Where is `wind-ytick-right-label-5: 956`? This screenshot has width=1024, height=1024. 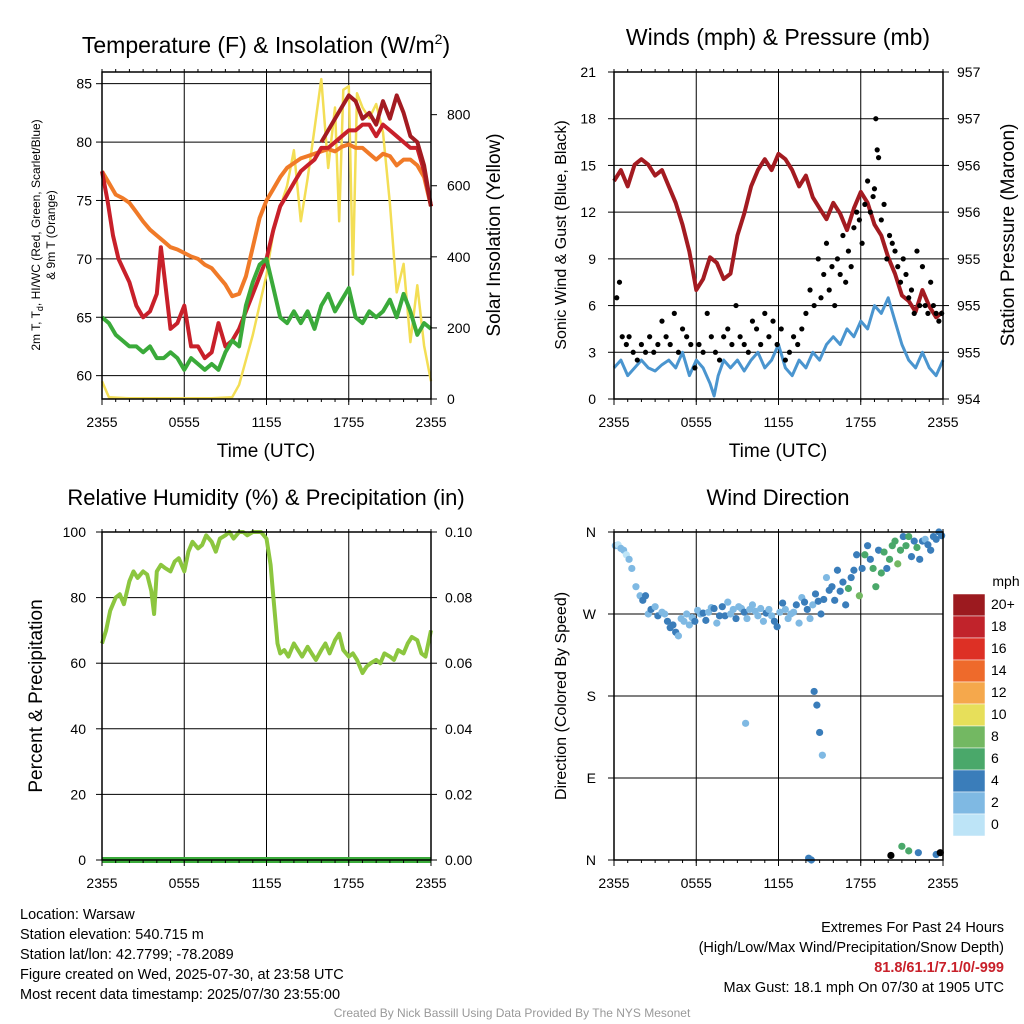
wind-ytick-right-label-5: 956 is located at coordinates (969, 165).